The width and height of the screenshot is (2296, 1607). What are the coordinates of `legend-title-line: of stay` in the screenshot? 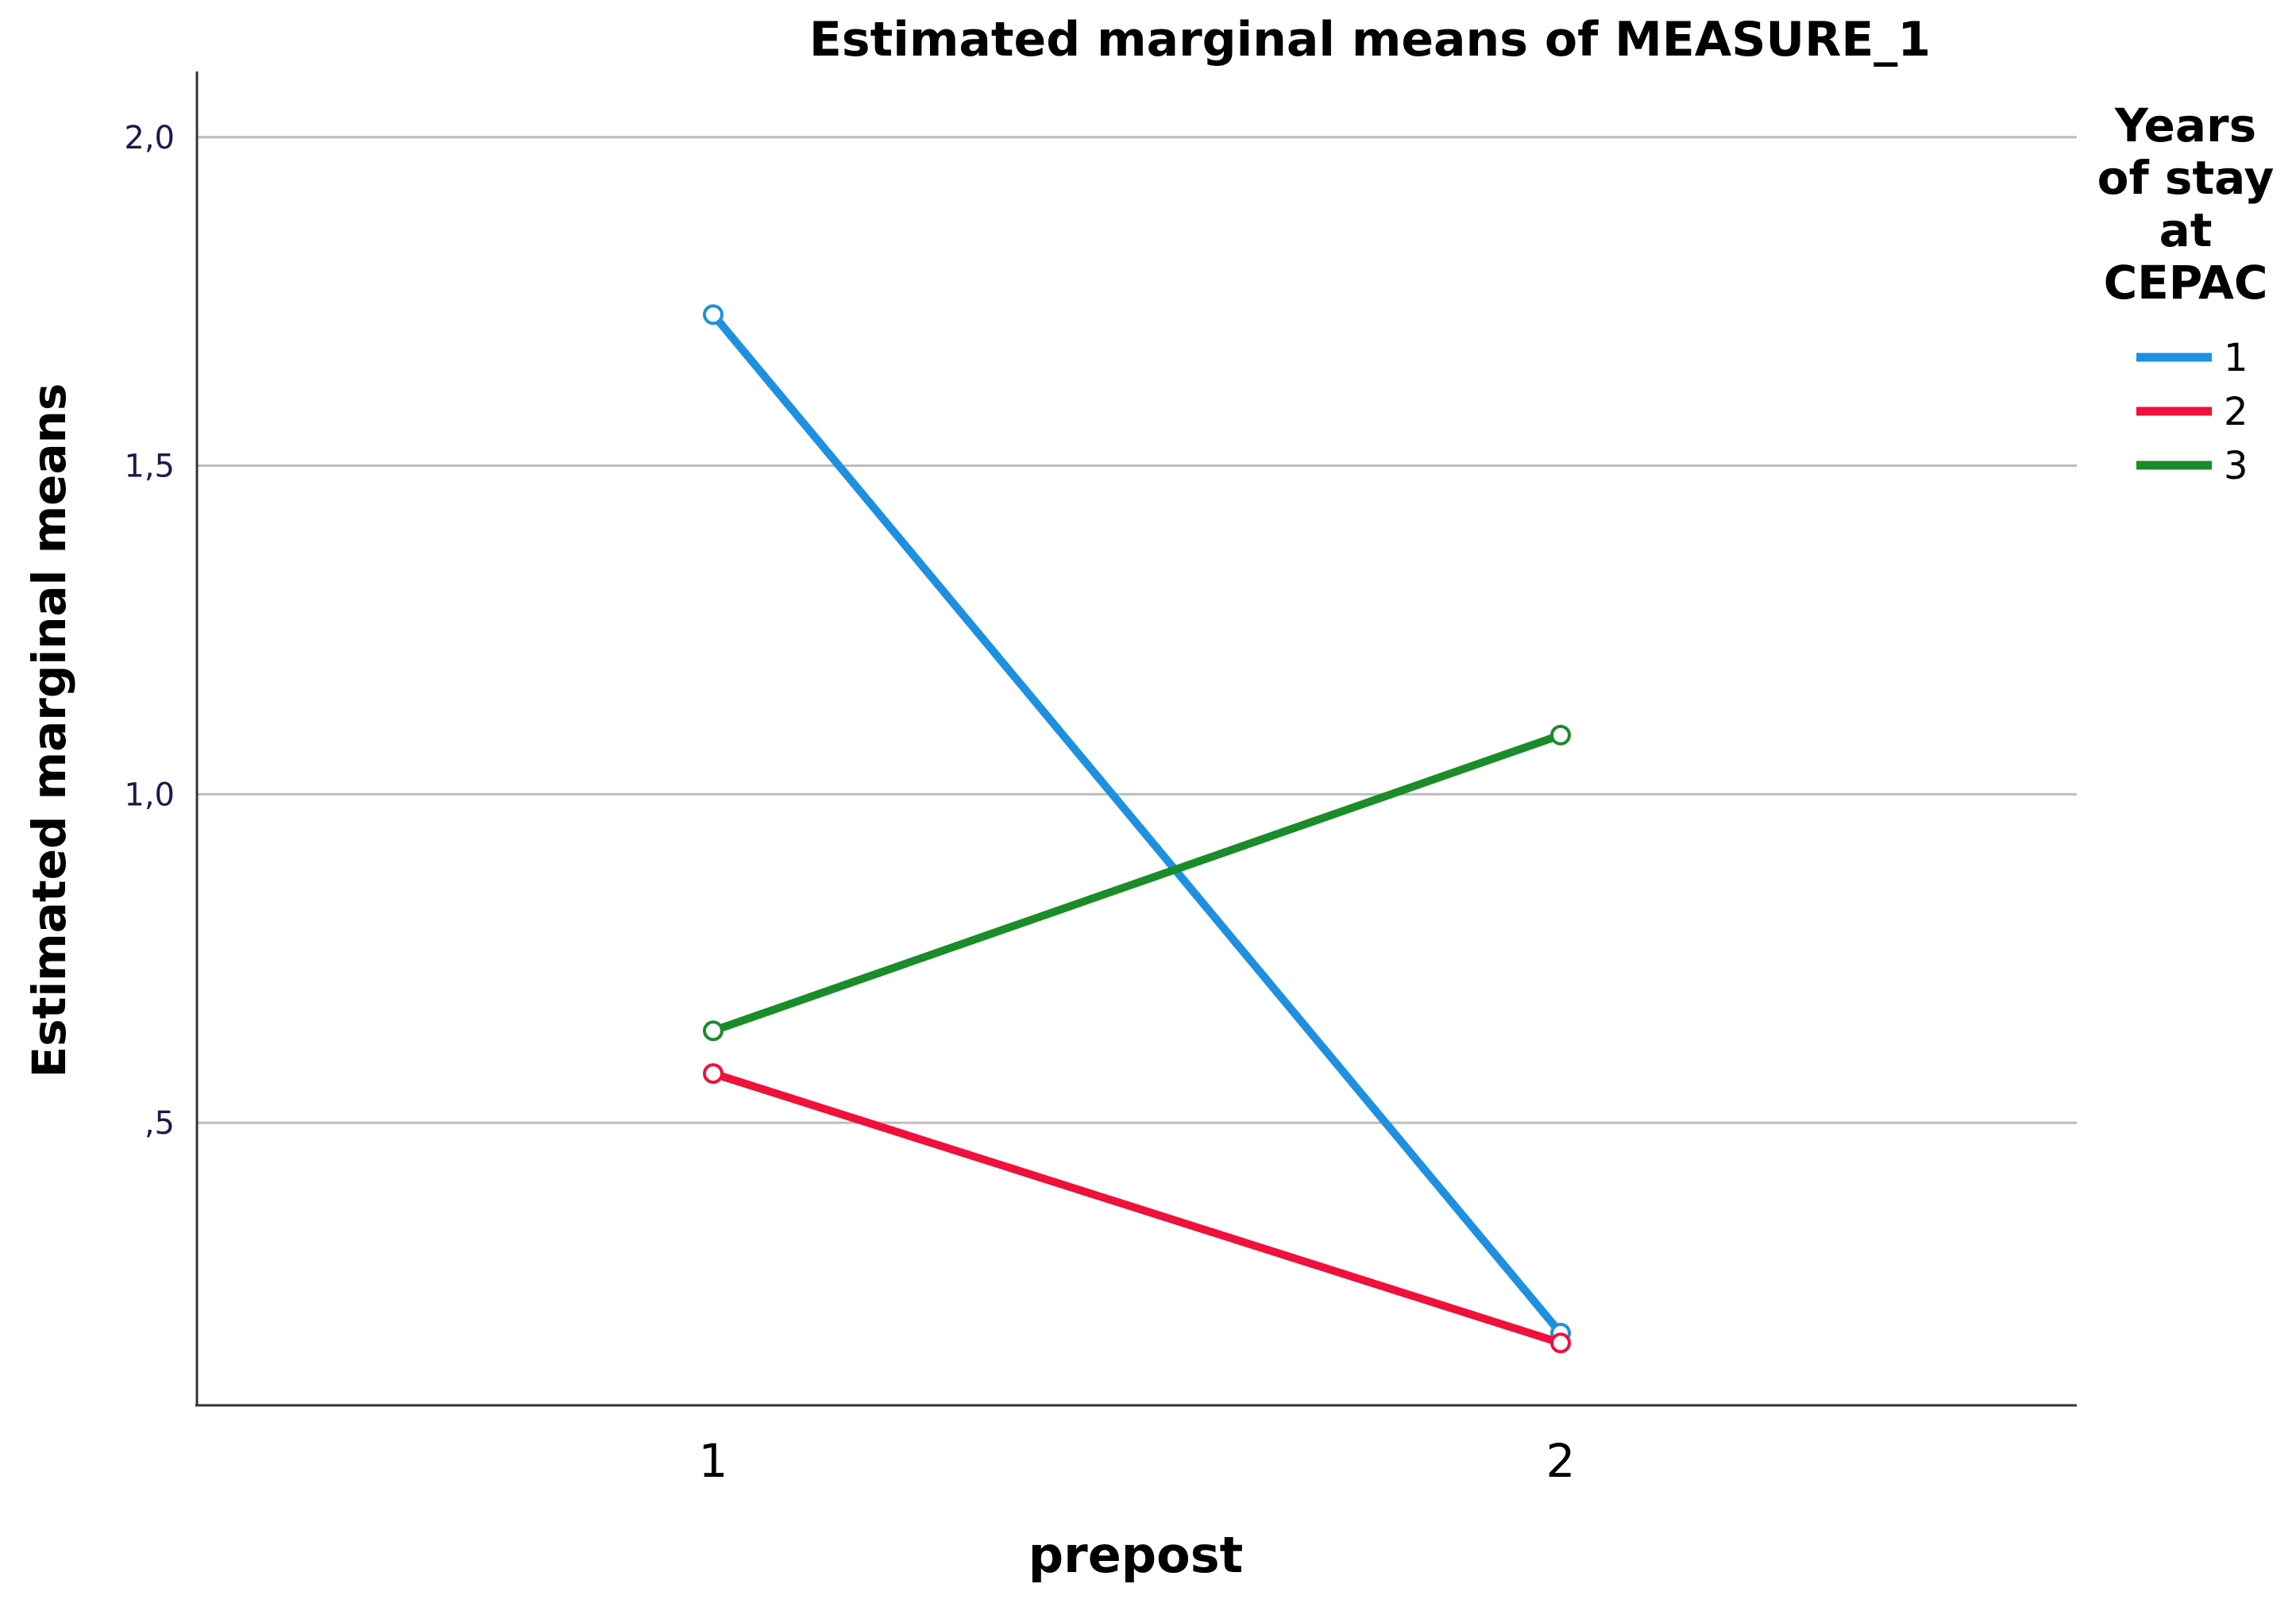 It's located at (2186, 178).